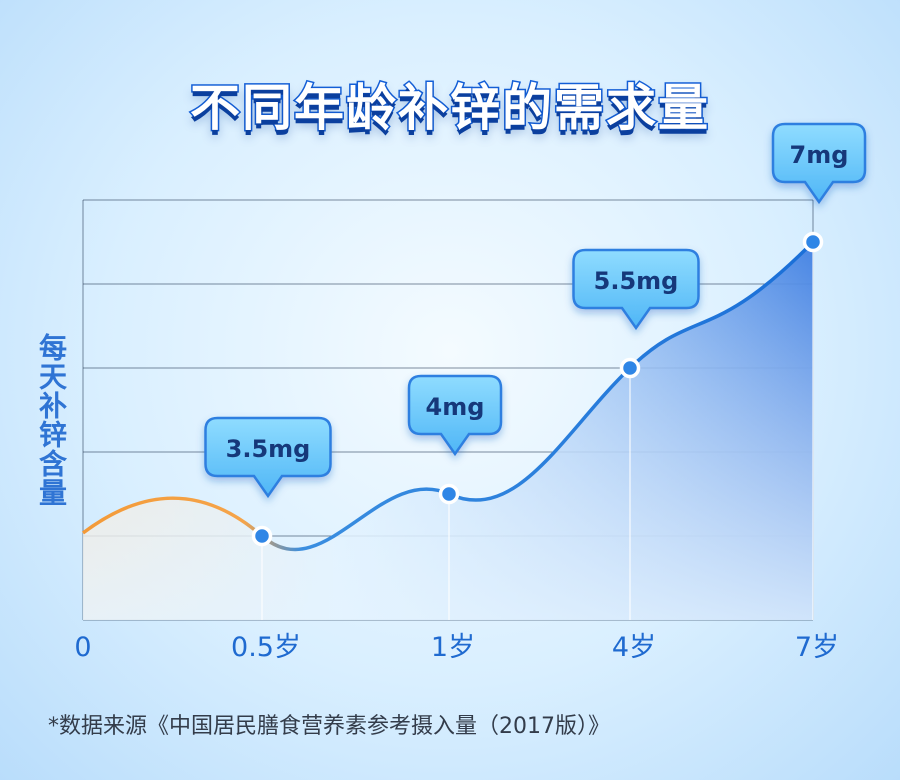 The height and width of the screenshot is (780, 900). What do you see at coordinates (329, 726) in the screenshot?
I see `source-note: *数据来源《中国居民膳食营养素参考摄入量（2017版）》` at bounding box center [329, 726].